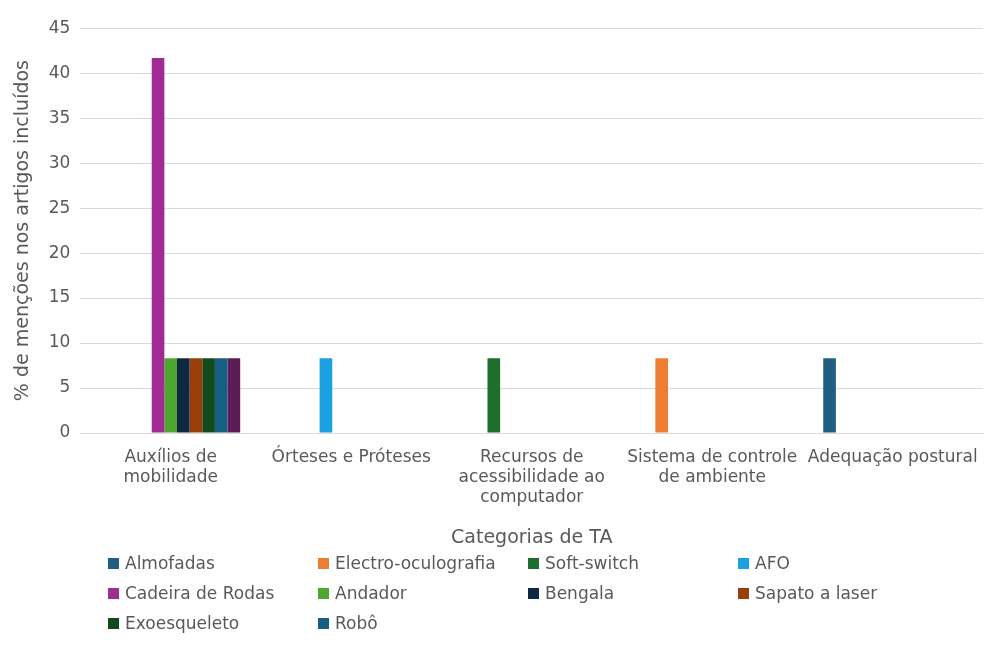 This screenshot has height=657, width=1003. What do you see at coordinates (170, 466) in the screenshot?
I see `x-tick-label: Auxílios de mobilidade` at bounding box center [170, 466].